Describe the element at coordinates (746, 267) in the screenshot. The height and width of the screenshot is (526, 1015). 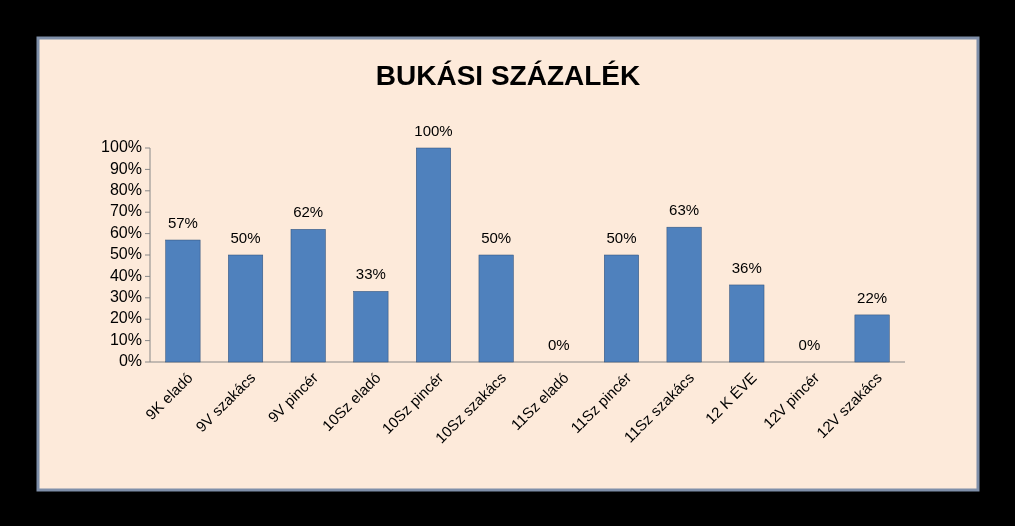
I see `data-label: 36%` at that location.